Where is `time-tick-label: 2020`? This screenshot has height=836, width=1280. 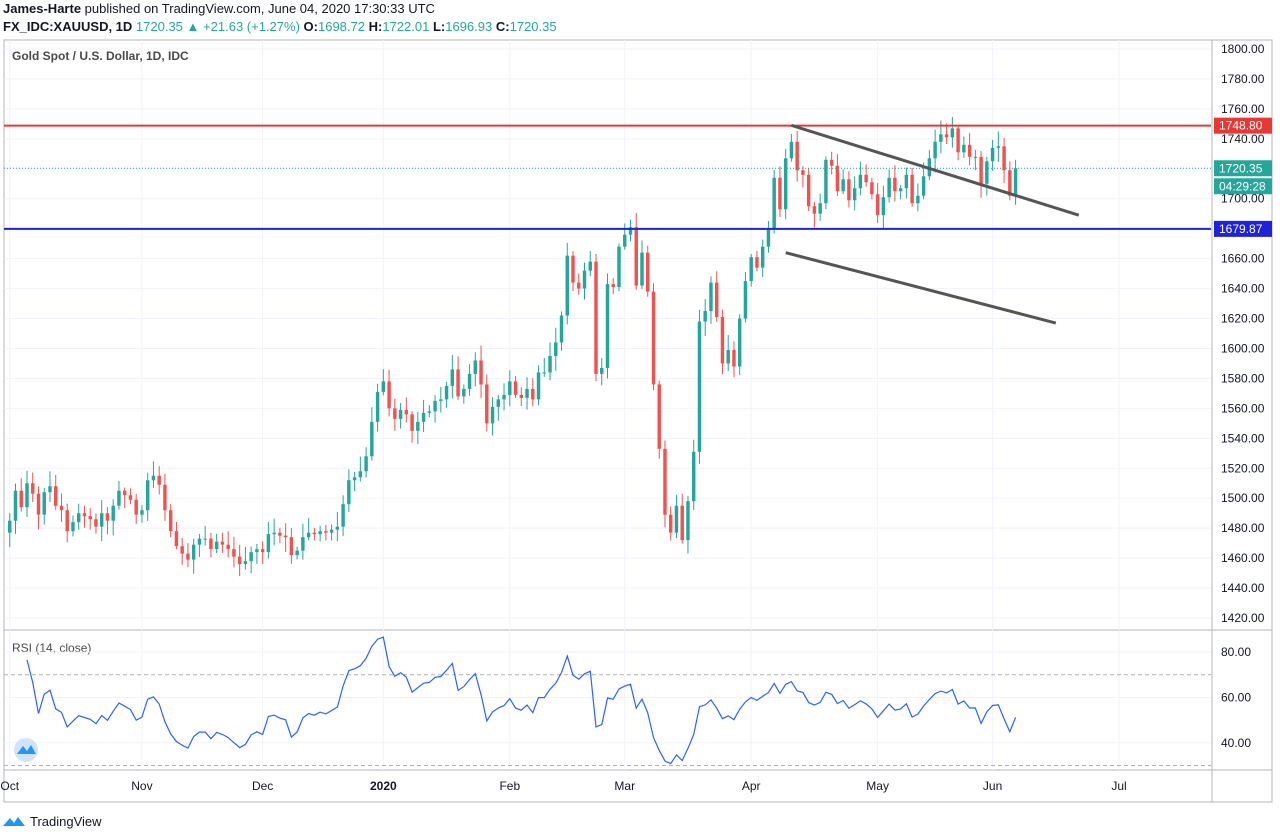
time-tick-label: 2020 is located at coordinates (383, 786).